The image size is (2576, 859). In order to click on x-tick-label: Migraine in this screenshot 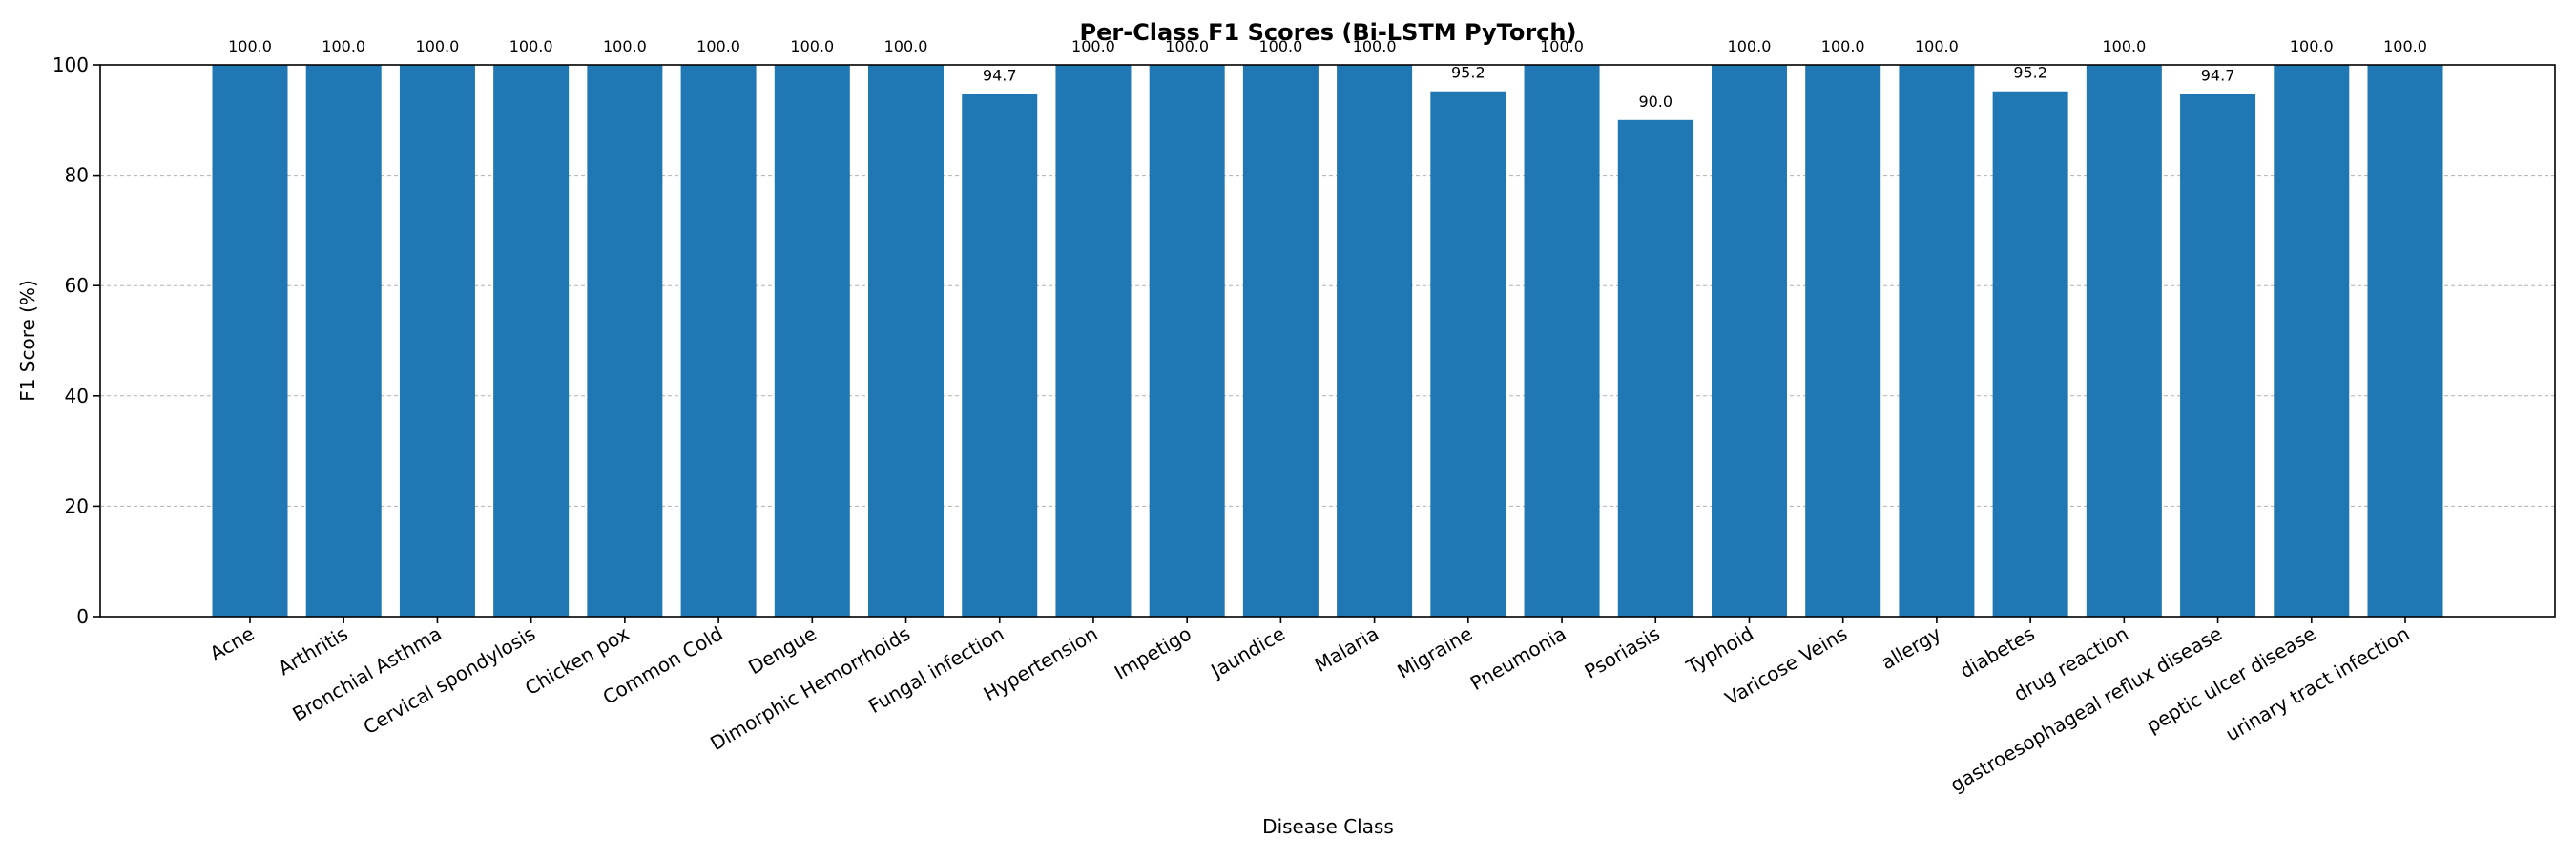, I will do `click(1434, 652)`.